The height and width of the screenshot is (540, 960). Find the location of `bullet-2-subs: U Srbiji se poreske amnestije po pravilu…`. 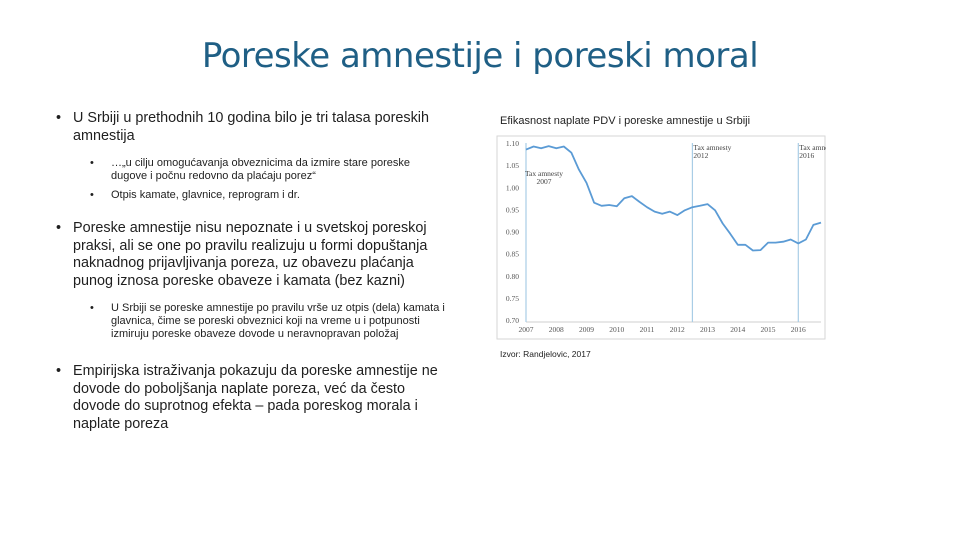

bullet-2-subs: U Srbiji se poreske amnestije po pravilu… is located at coordinates (252, 321).